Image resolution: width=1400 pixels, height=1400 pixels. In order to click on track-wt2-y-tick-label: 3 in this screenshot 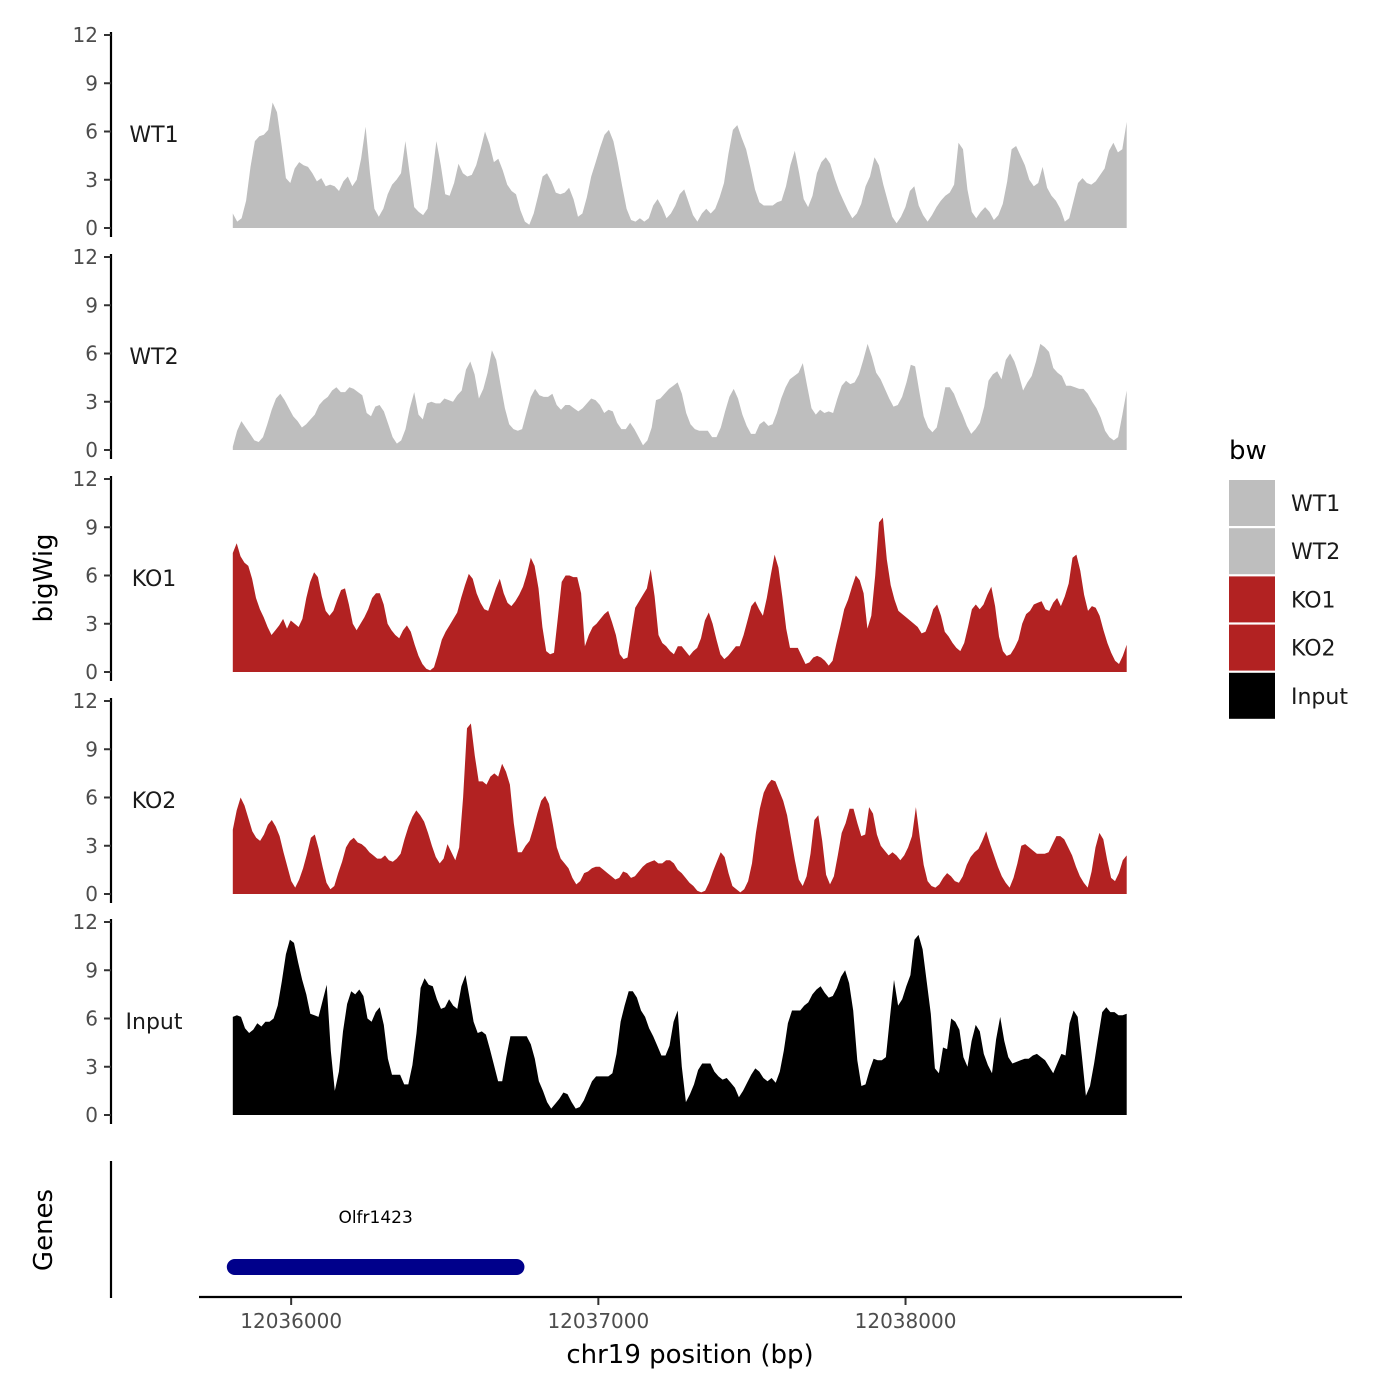, I will do `click(91, 402)`.